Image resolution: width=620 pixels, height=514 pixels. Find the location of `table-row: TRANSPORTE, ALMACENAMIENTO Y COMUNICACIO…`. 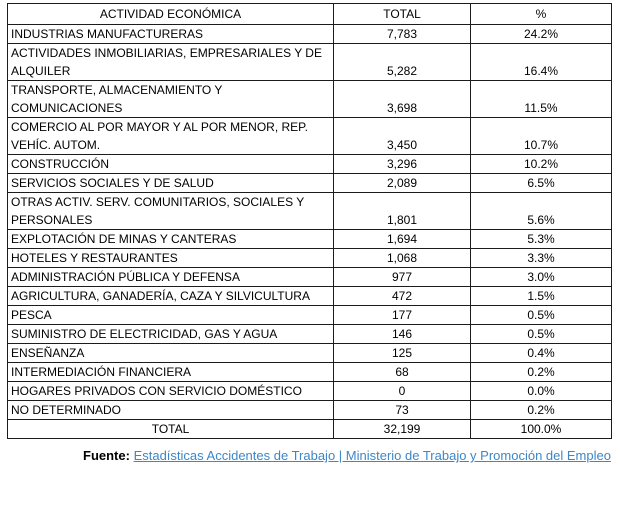

table-row: TRANSPORTE, ALMACENAMIENTO Y COMUNICACIO… is located at coordinates (309, 99).